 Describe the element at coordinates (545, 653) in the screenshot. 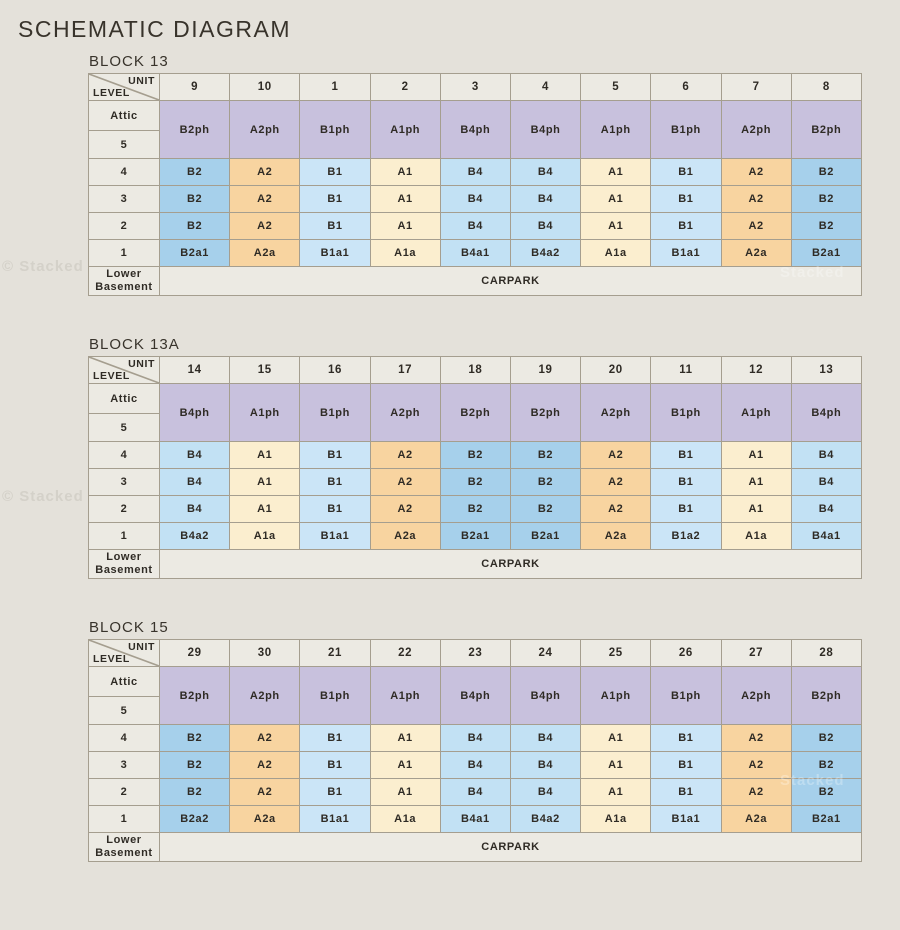

I see `unit-number-cell: 24` at that location.